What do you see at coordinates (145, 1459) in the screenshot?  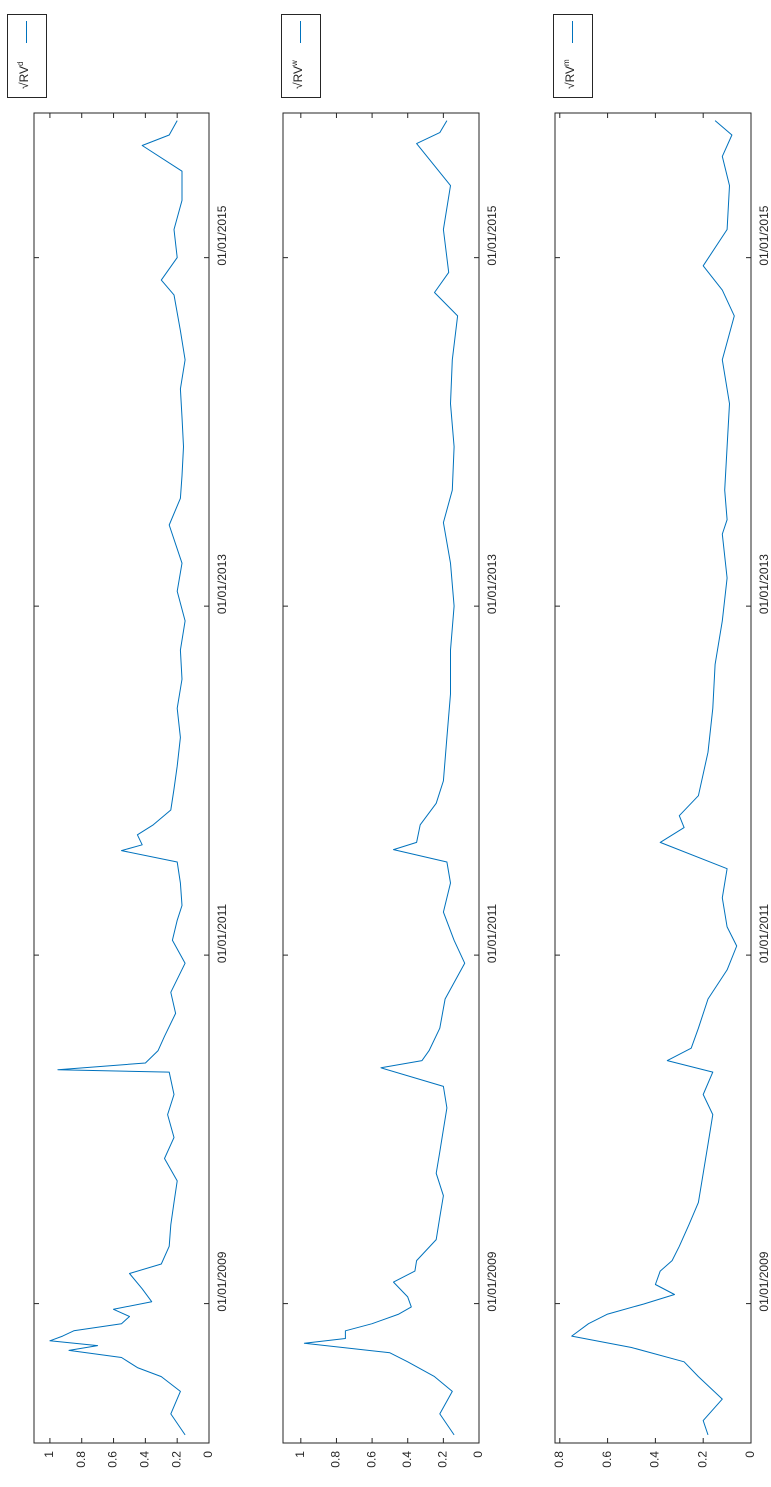 I see `value-tick-label-daily: 0.4` at bounding box center [145, 1459].